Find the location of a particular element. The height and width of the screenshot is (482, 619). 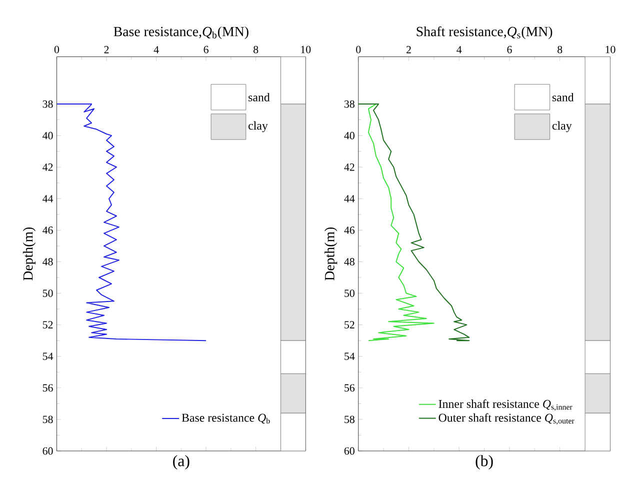

text: (a) is located at coordinates (181, 462).